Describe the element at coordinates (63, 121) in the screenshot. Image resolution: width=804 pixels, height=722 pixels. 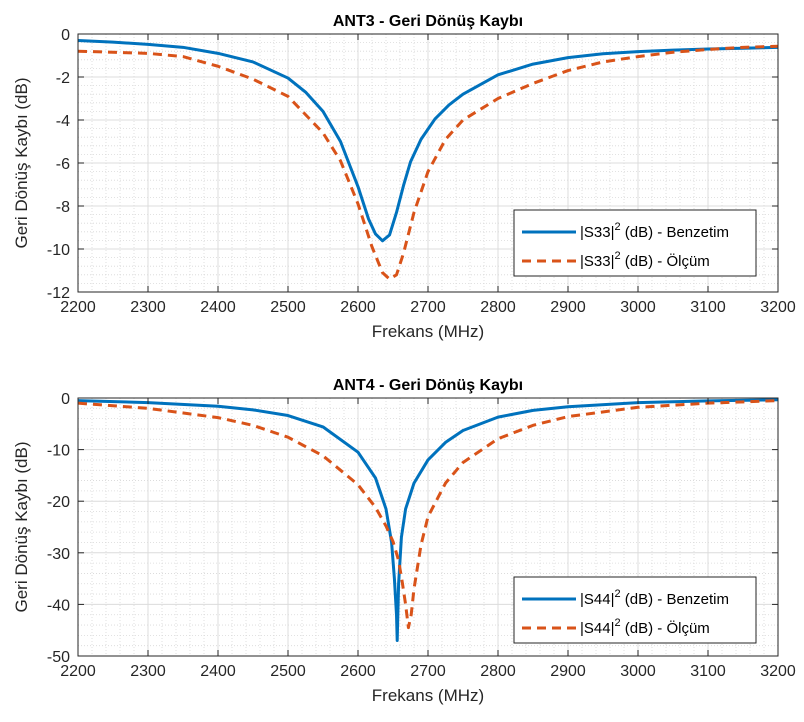
I see `y-tick-label: -4` at that location.